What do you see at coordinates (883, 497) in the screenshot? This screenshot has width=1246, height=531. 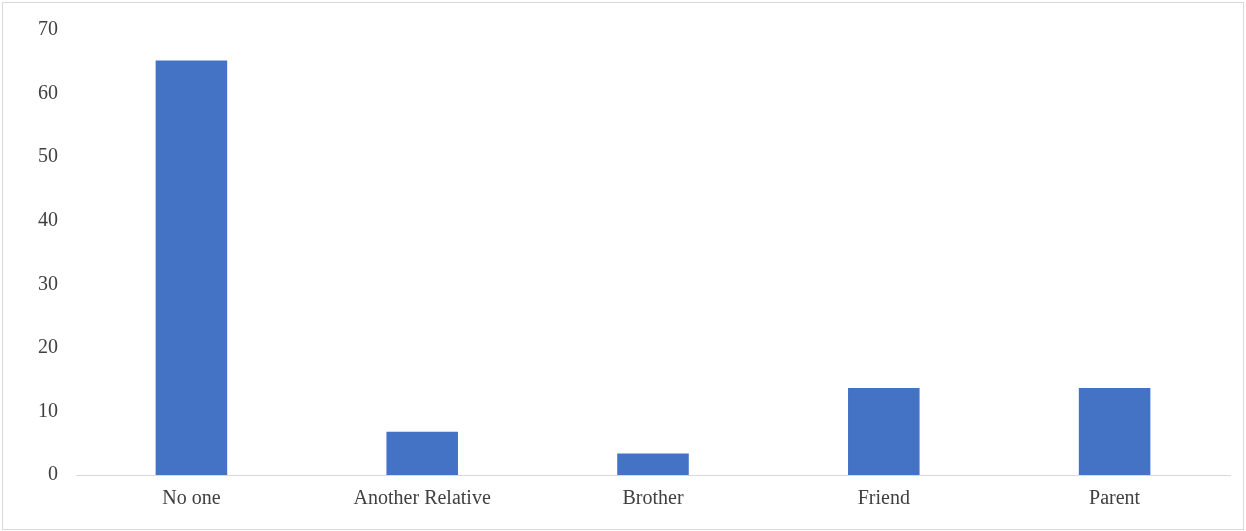 I see `x-tick-label: Friend` at bounding box center [883, 497].